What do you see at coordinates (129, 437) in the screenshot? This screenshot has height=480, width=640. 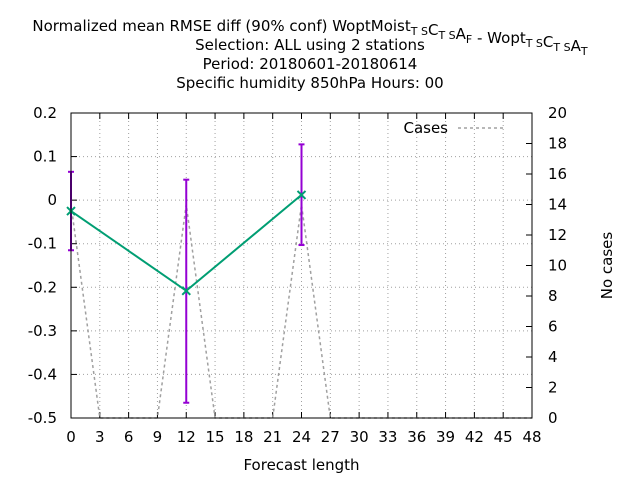 I see `x-tick-label: 6` at bounding box center [129, 437].